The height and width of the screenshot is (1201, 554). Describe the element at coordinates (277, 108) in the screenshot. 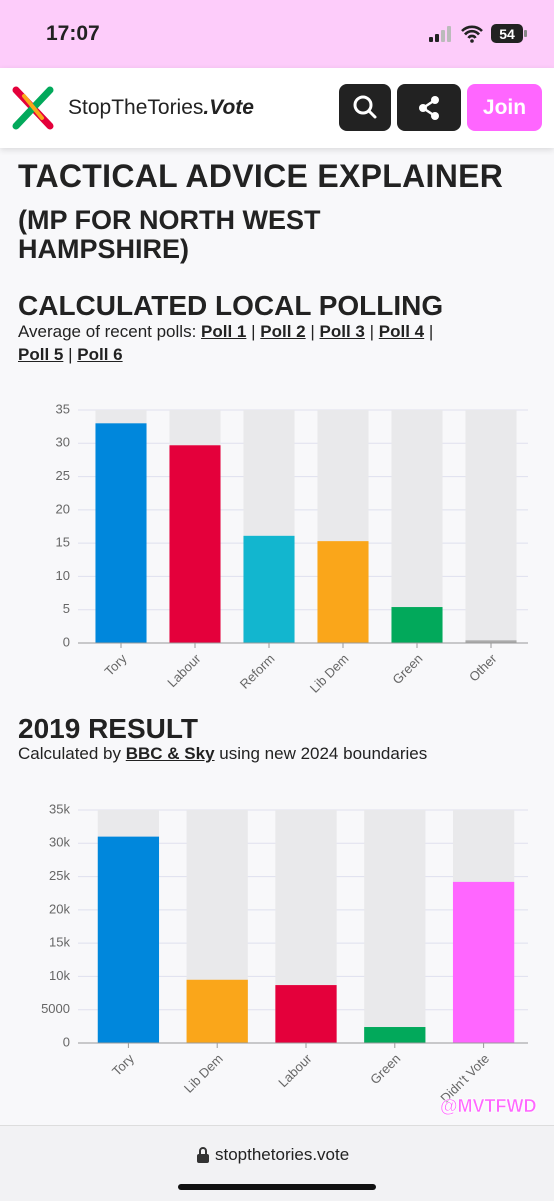

I see `site-header: StopTheTories.Vote Join` at that location.